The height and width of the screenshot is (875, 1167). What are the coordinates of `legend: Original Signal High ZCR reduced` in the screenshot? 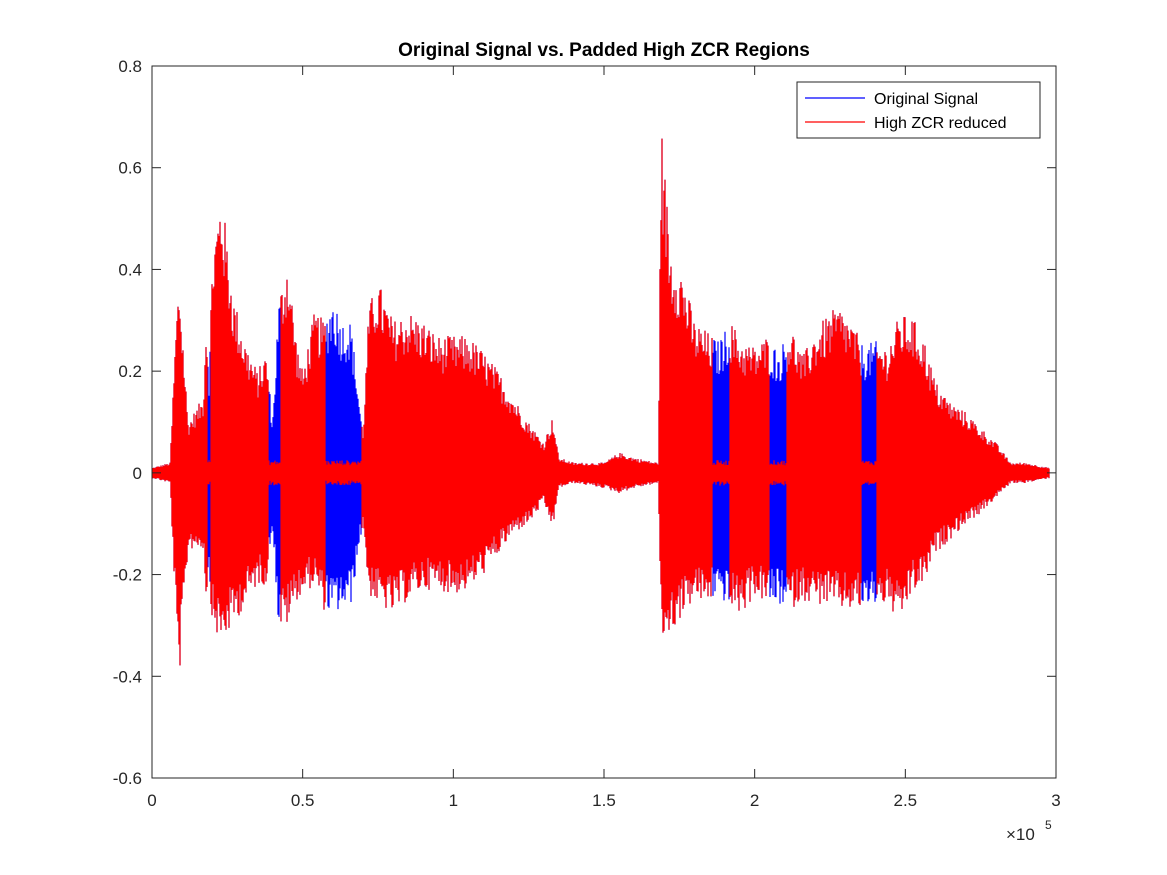 It's located at (918, 110).